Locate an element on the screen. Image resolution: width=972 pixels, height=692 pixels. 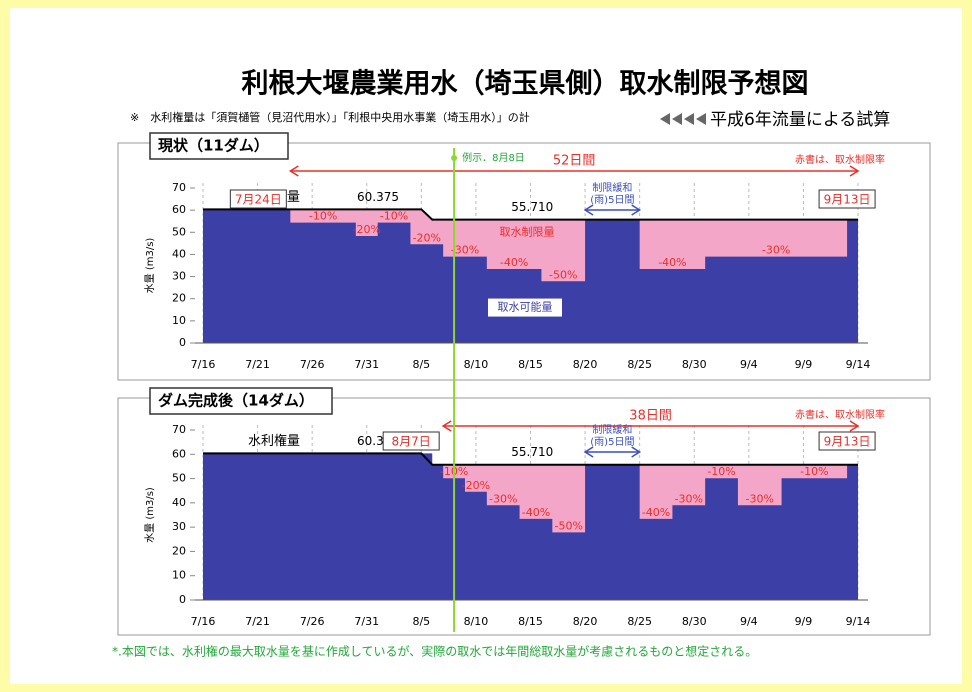
pink-label: 取水制限量 is located at coordinates (527, 231).